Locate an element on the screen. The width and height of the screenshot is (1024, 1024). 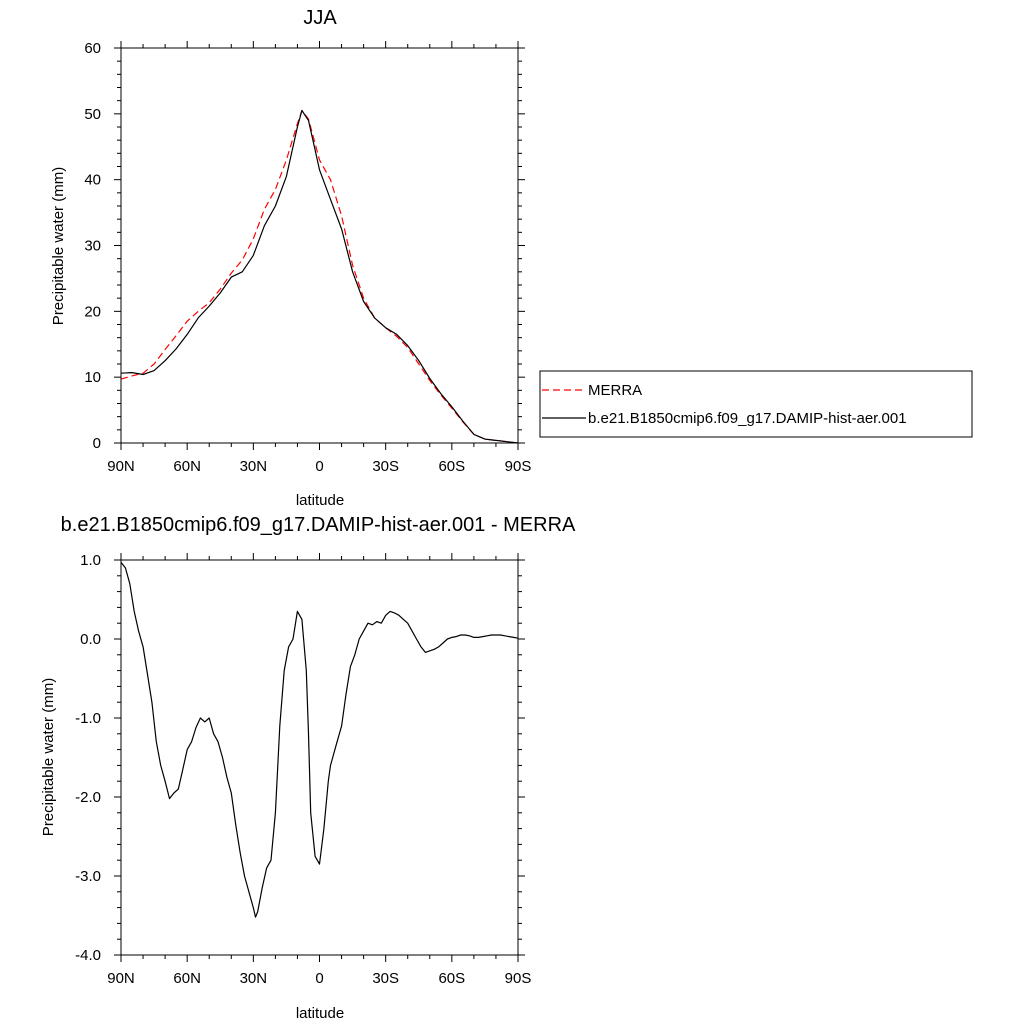
difference-line is located at coordinates (319, 740).